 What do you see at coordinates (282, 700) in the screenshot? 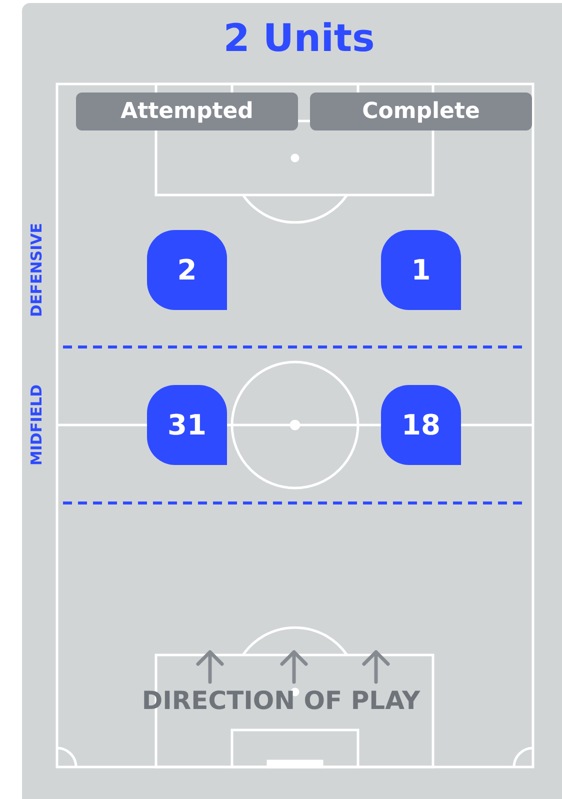
I see `text: DIRECTION OF PLAY` at bounding box center [282, 700].